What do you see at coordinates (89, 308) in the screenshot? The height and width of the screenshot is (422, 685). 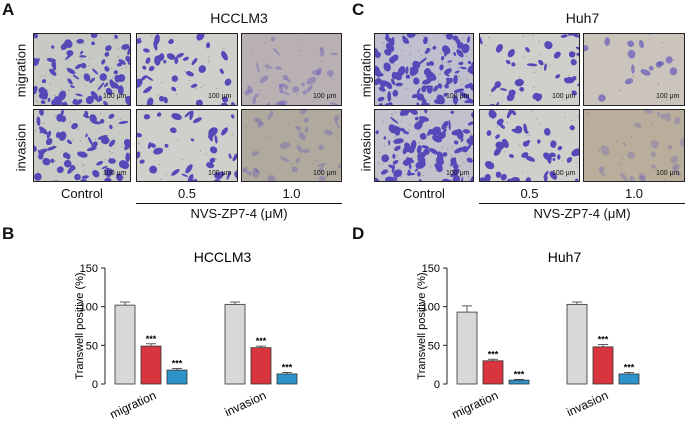 I see `y-tick-label: 100` at bounding box center [89, 308].